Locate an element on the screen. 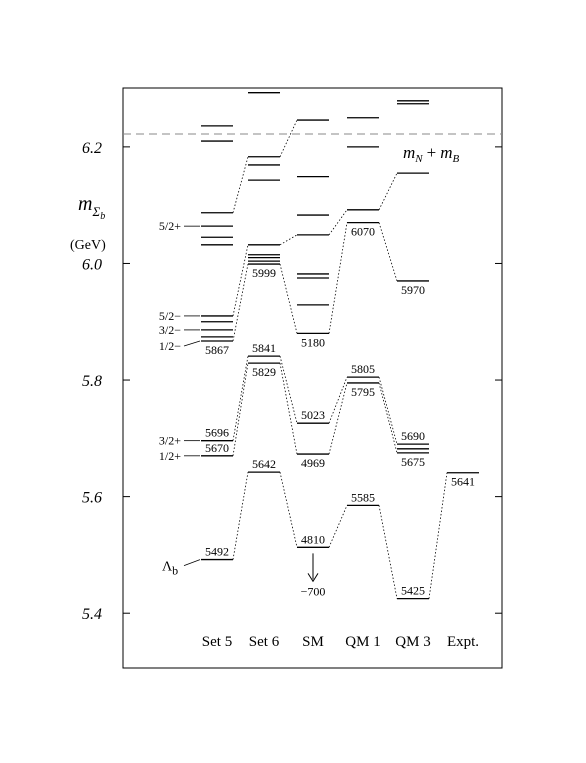 The width and height of the screenshot is (586, 763). state-label: 1/2− is located at coordinates (170, 346).